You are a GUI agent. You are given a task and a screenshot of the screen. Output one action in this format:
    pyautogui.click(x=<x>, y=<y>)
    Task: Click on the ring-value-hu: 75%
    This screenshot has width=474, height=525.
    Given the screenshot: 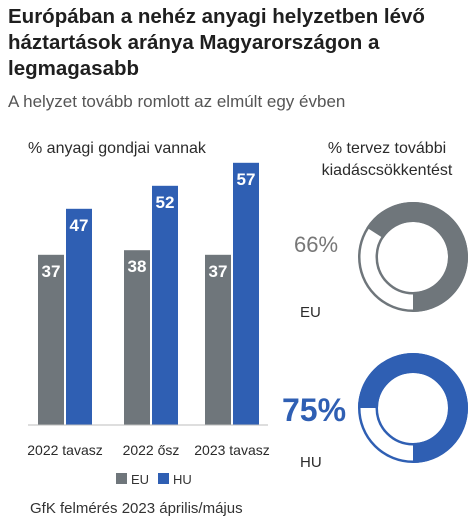 What is the action you would take?
    pyautogui.click(x=314, y=410)
    